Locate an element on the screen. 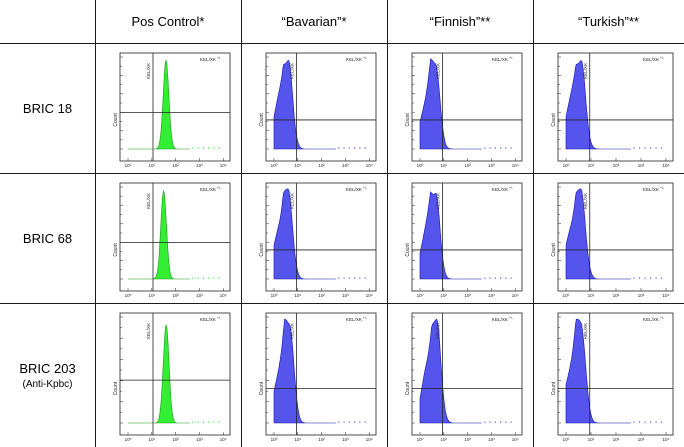  row-header: BRIC 203 (Anti-Kpbc) is located at coordinates (47, 375).